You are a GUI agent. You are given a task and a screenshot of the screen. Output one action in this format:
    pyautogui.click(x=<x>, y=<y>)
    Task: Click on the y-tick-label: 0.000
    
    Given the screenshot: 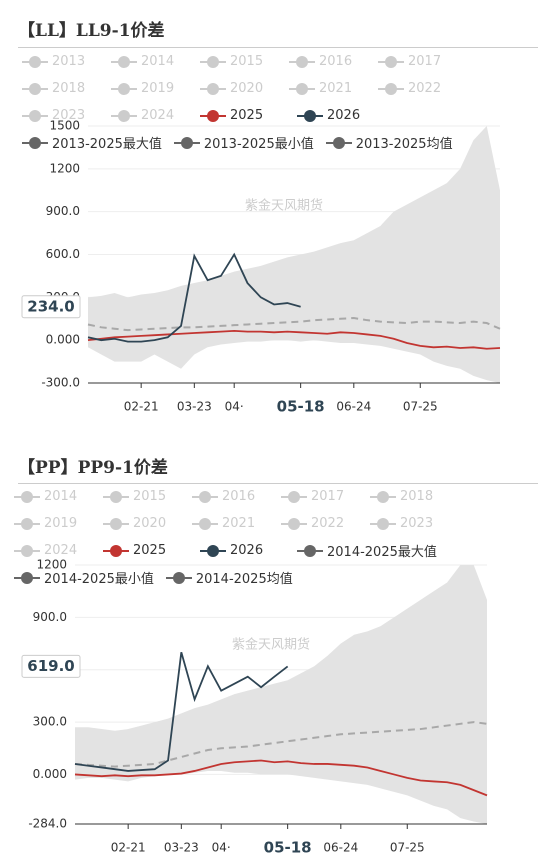 What is the action you would take?
    pyautogui.click(x=50, y=774)
    